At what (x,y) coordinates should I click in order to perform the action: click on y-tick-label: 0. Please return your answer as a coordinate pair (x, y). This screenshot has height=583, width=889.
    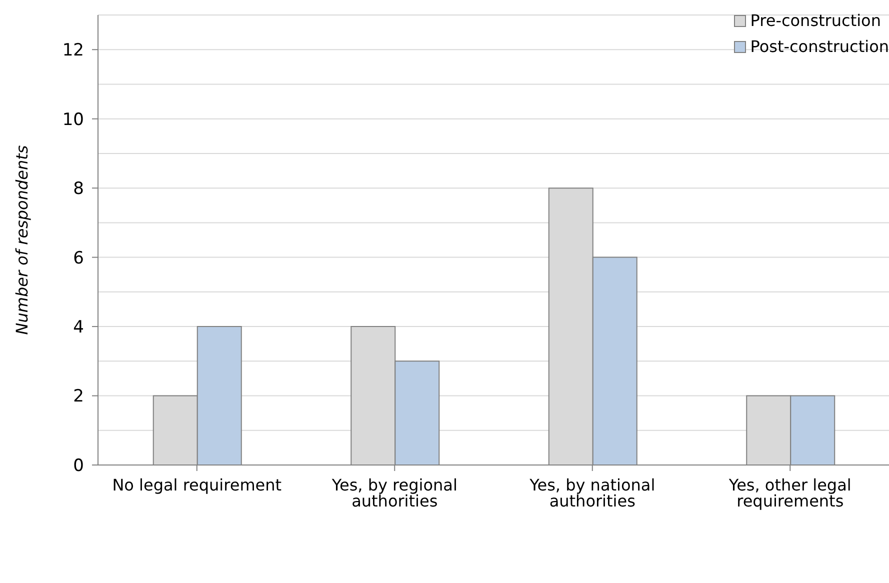
    Looking at the image, I should click on (78, 466).